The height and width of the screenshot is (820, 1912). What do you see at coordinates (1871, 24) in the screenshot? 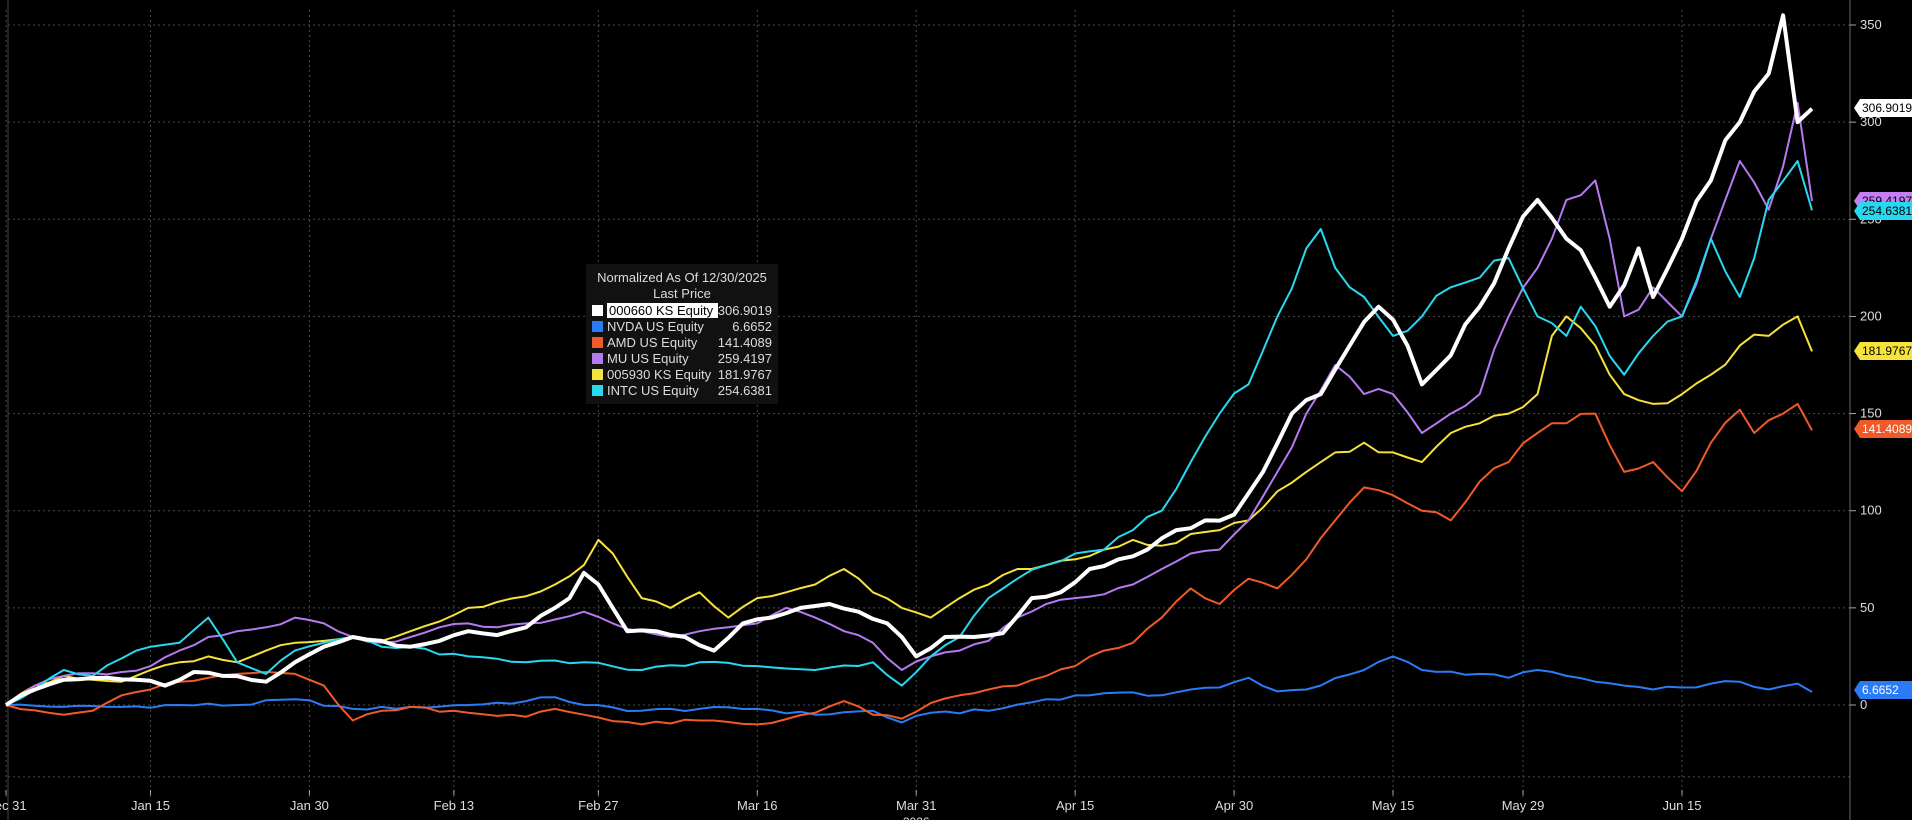
I see `y-tick-label: 350` at bounding box center [1871, 24].